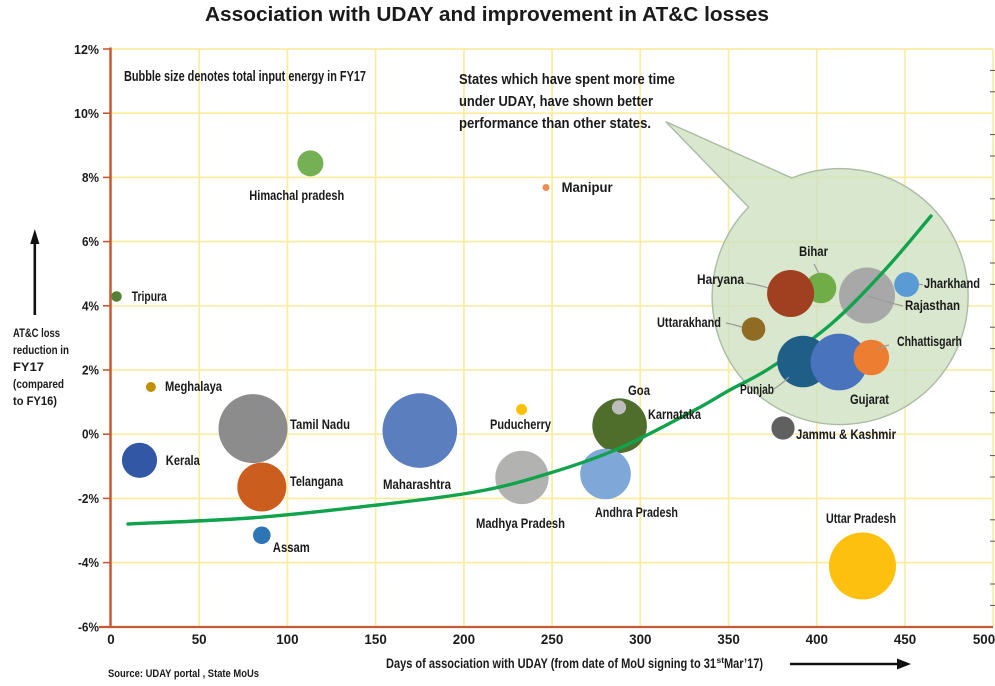  What do you see at coordinates (556, 101) in the screenshot?
I see `svg-text: under UDAY, have shown better` at bounding box center [556, 101].